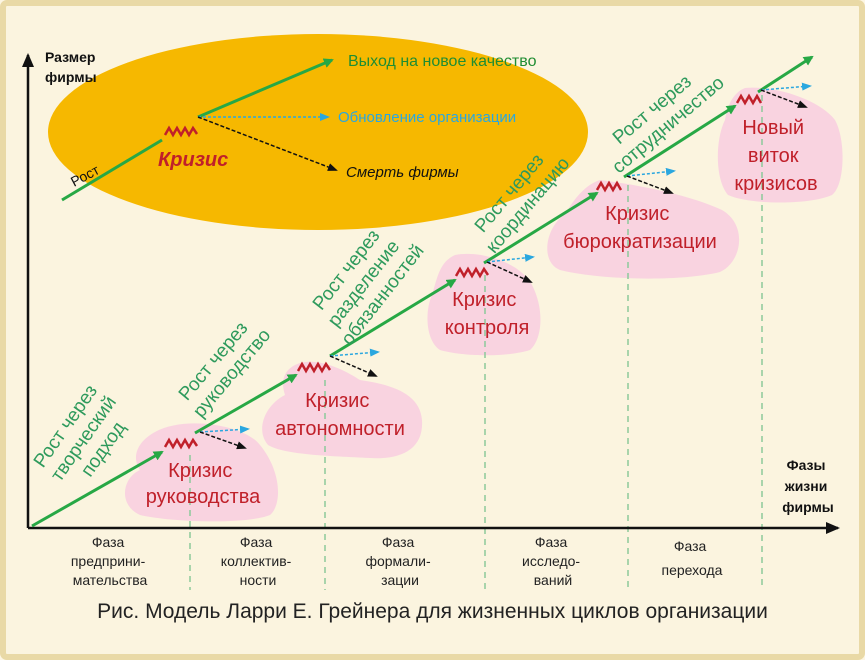 This screenshot has height=660, width=865. I want to click on phase-label-1: Фаза предприни- мательства, so click(110, 561).